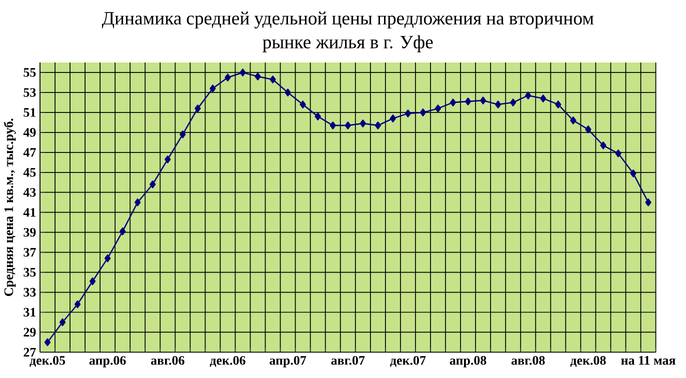 Image resolution: width=686 pixels, height=378 pixels. What do you see at coordinates (30, 232) in the screenshot?
I see `y-tick-label: 39` at bounding box center [30, 232].